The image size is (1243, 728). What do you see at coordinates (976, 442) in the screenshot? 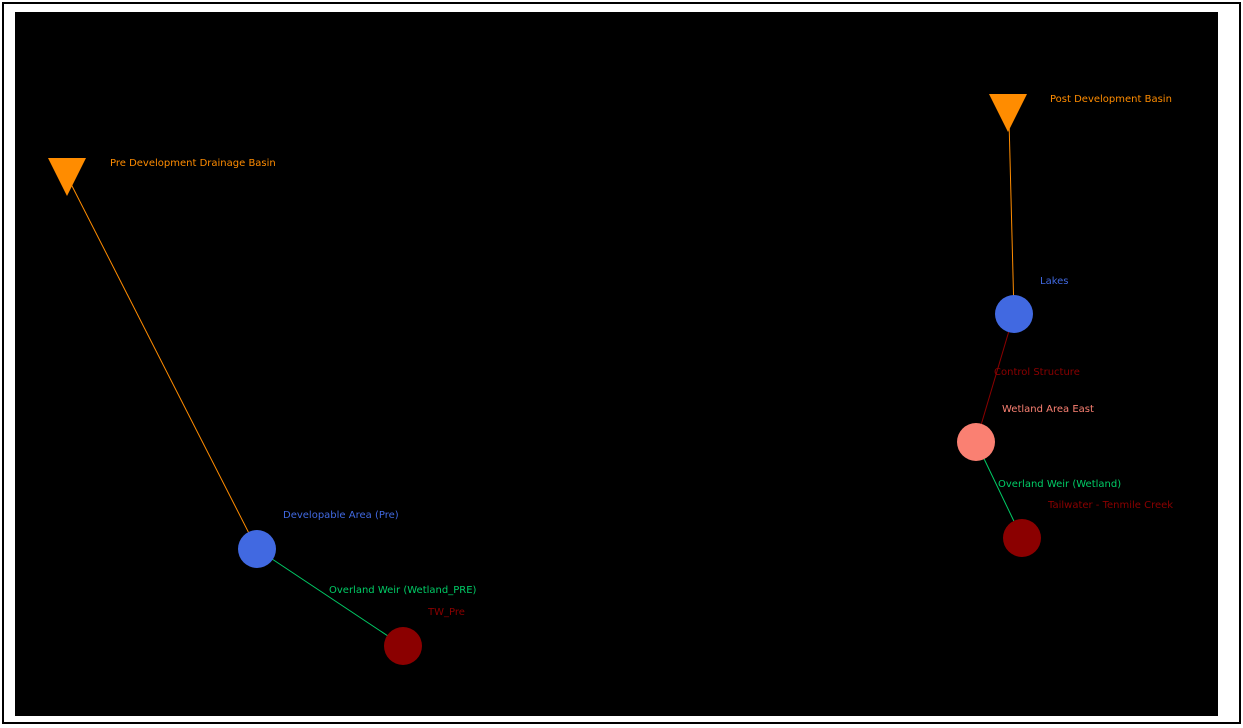
I see `salmon-circle-icon` at bounding box center [976, 442].